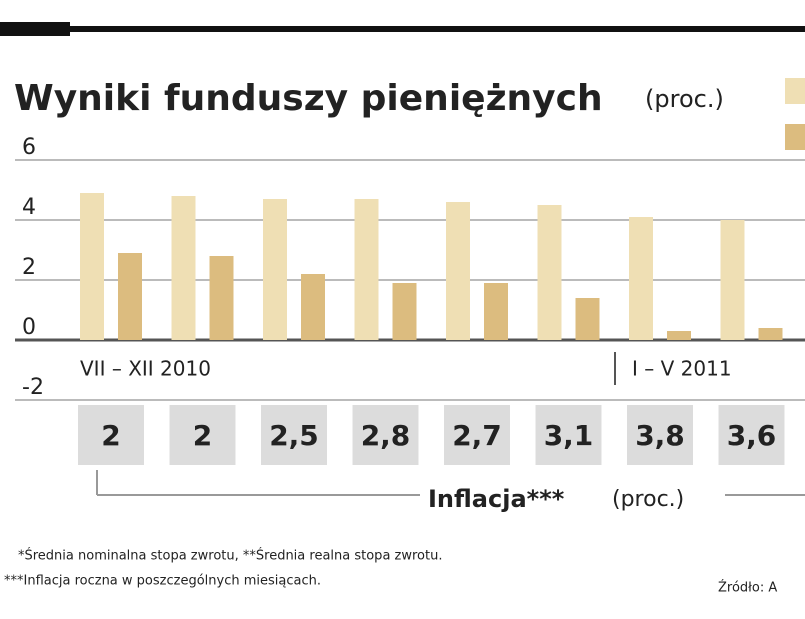 This screenshot has width=805, height=619. What do you see at coordinates (496, 499) in the screenshot?
I see `inflation-label: Inflacja***` at bounding box center [496, 499].